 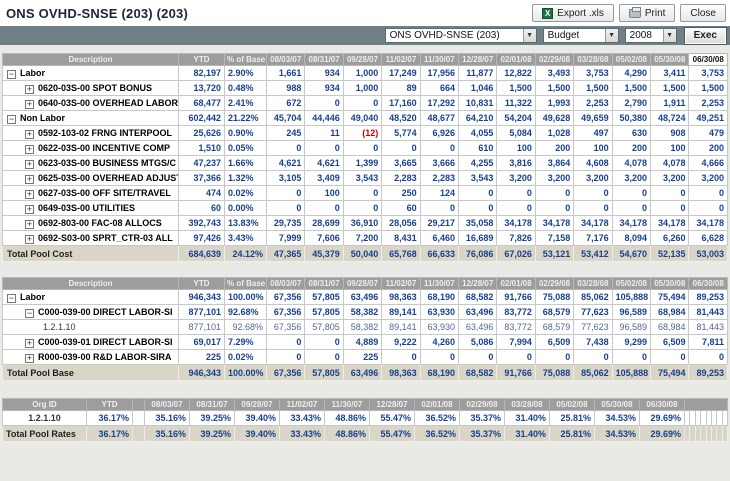 I want to click on col-header-date: 11/30/07, so click(x=347, y=404).